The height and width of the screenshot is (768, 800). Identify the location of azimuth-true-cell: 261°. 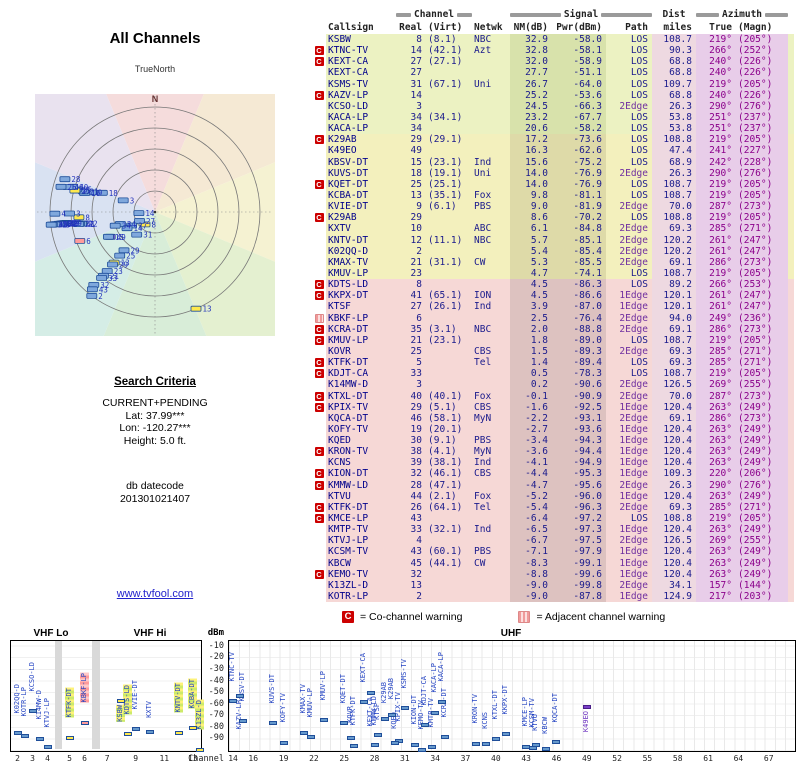
(716, 251).